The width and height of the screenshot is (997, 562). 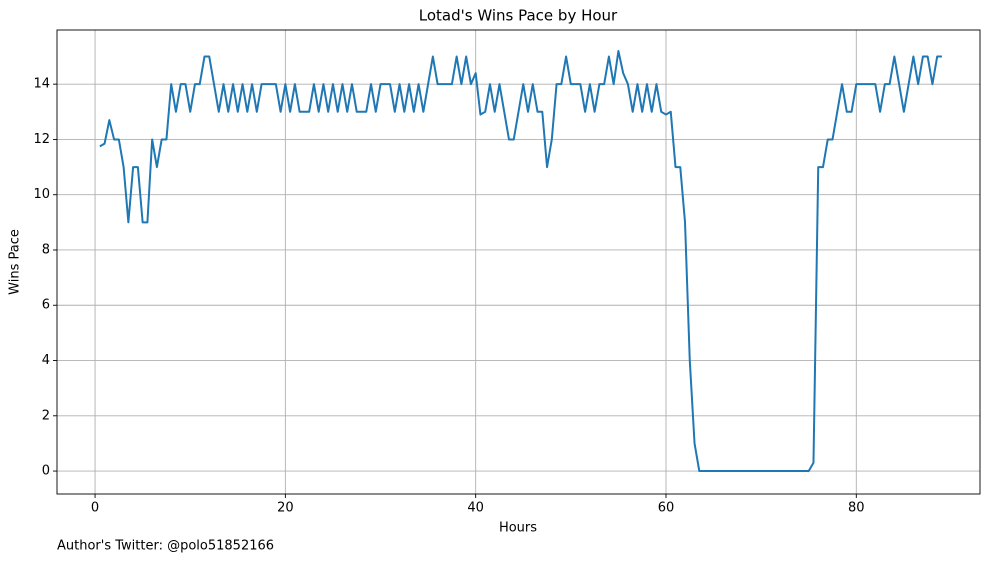 I want to click on y-axis-label: Wins Pace, so click(x=15, y=262).